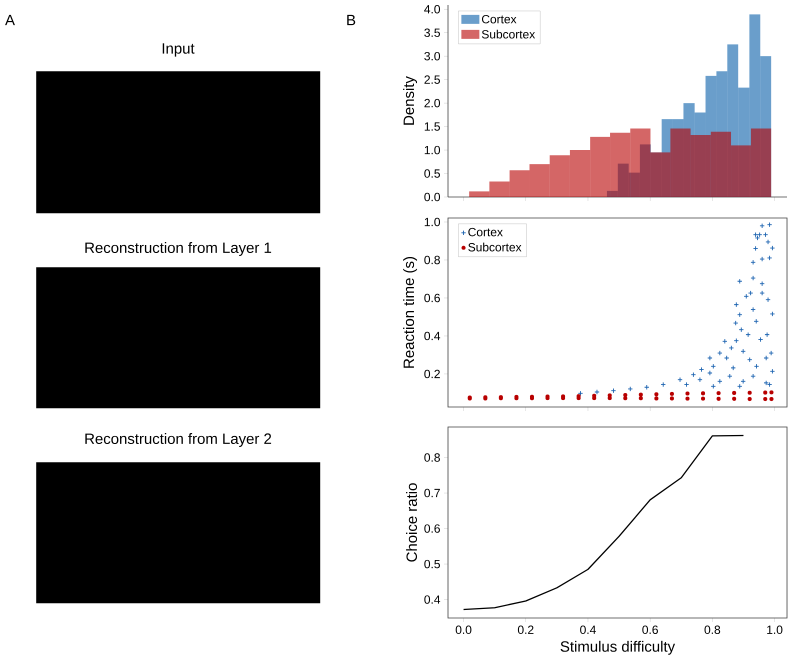  I want to click on y-tick-label: 2.5, so click(432, 79).